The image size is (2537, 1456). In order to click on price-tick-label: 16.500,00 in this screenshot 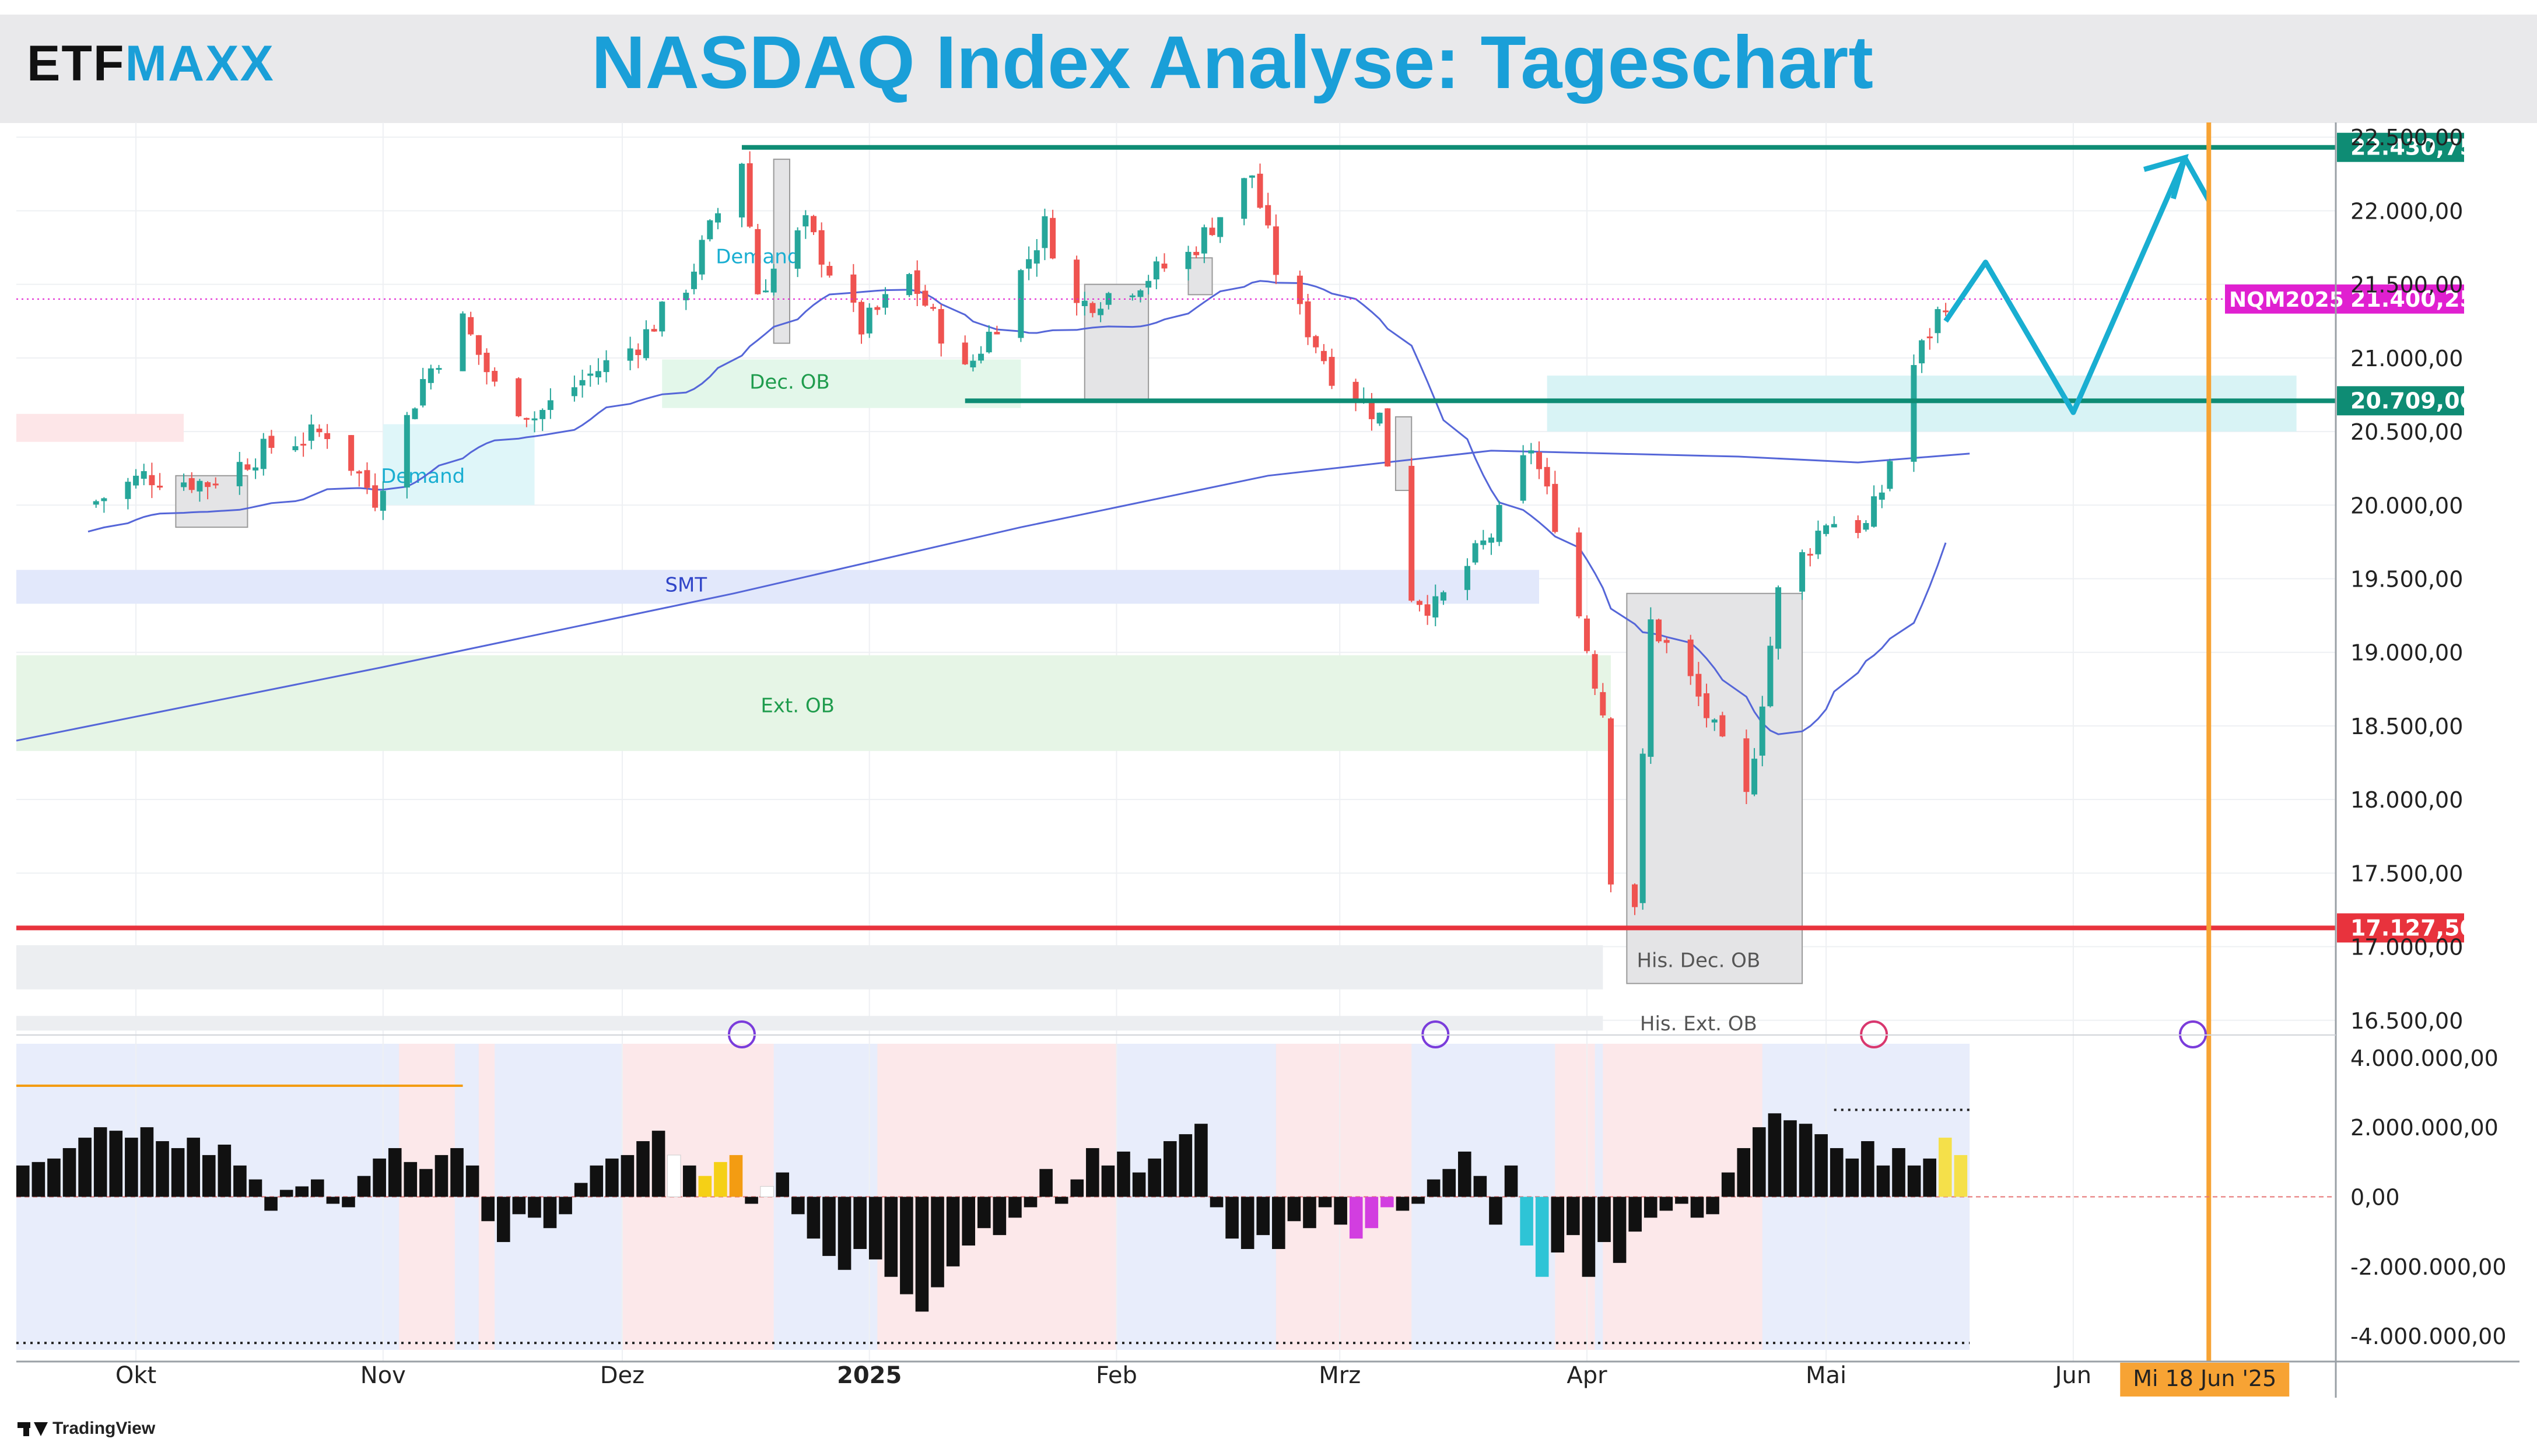, I will do `click(2407, 1021)`.